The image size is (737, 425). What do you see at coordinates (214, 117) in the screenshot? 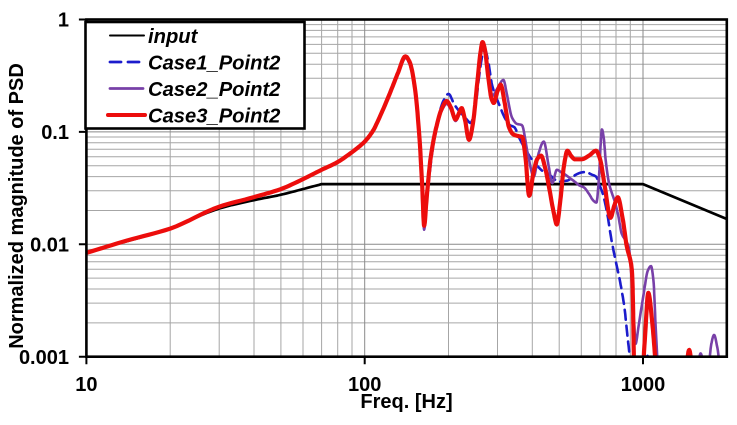
I see `svg-text: Case3_Point2` at bounding box center [214, 117].